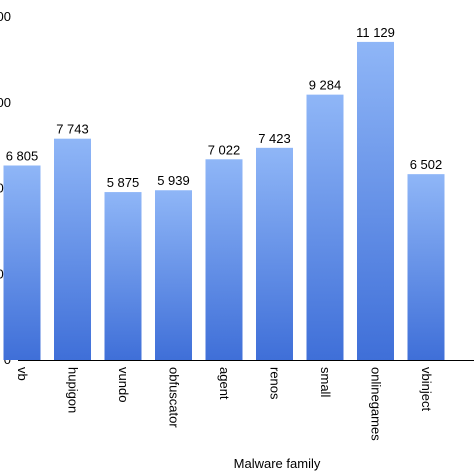 Image resolution: width=474 pixels, height=474 pixels. Describe the element at coordinates (375, 32) in the screenshot. I see `data-label-onlinegames: 11 129` at that location.